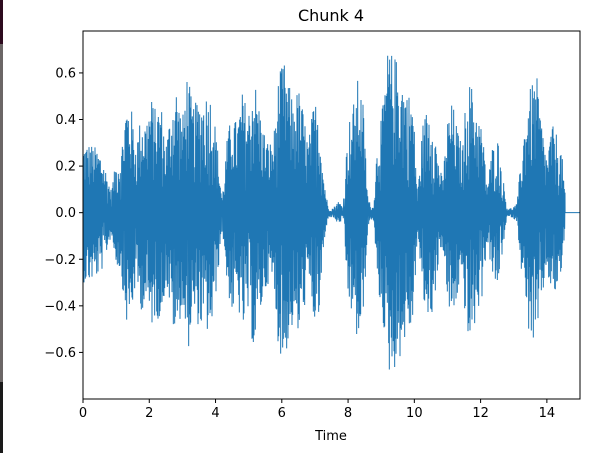 The height and width of the screenshot is (453, 616). What do you see at coordinates (215, 413) in the screenshot?
I see `x-tick-label: 4` at bounding box center [215, 413].